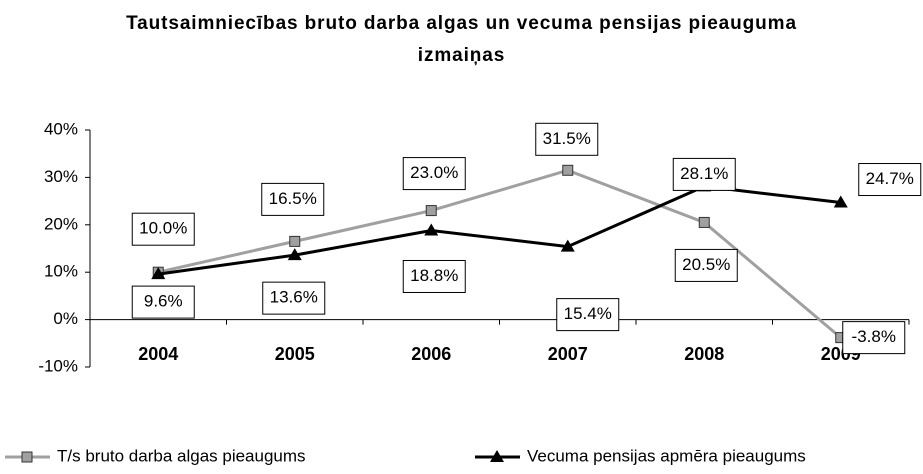 This screenshot has height=474, width=923. Describe the element at coordinates (158, 354) in the screenshot. I see `x-tick-label: 2004` at that location.